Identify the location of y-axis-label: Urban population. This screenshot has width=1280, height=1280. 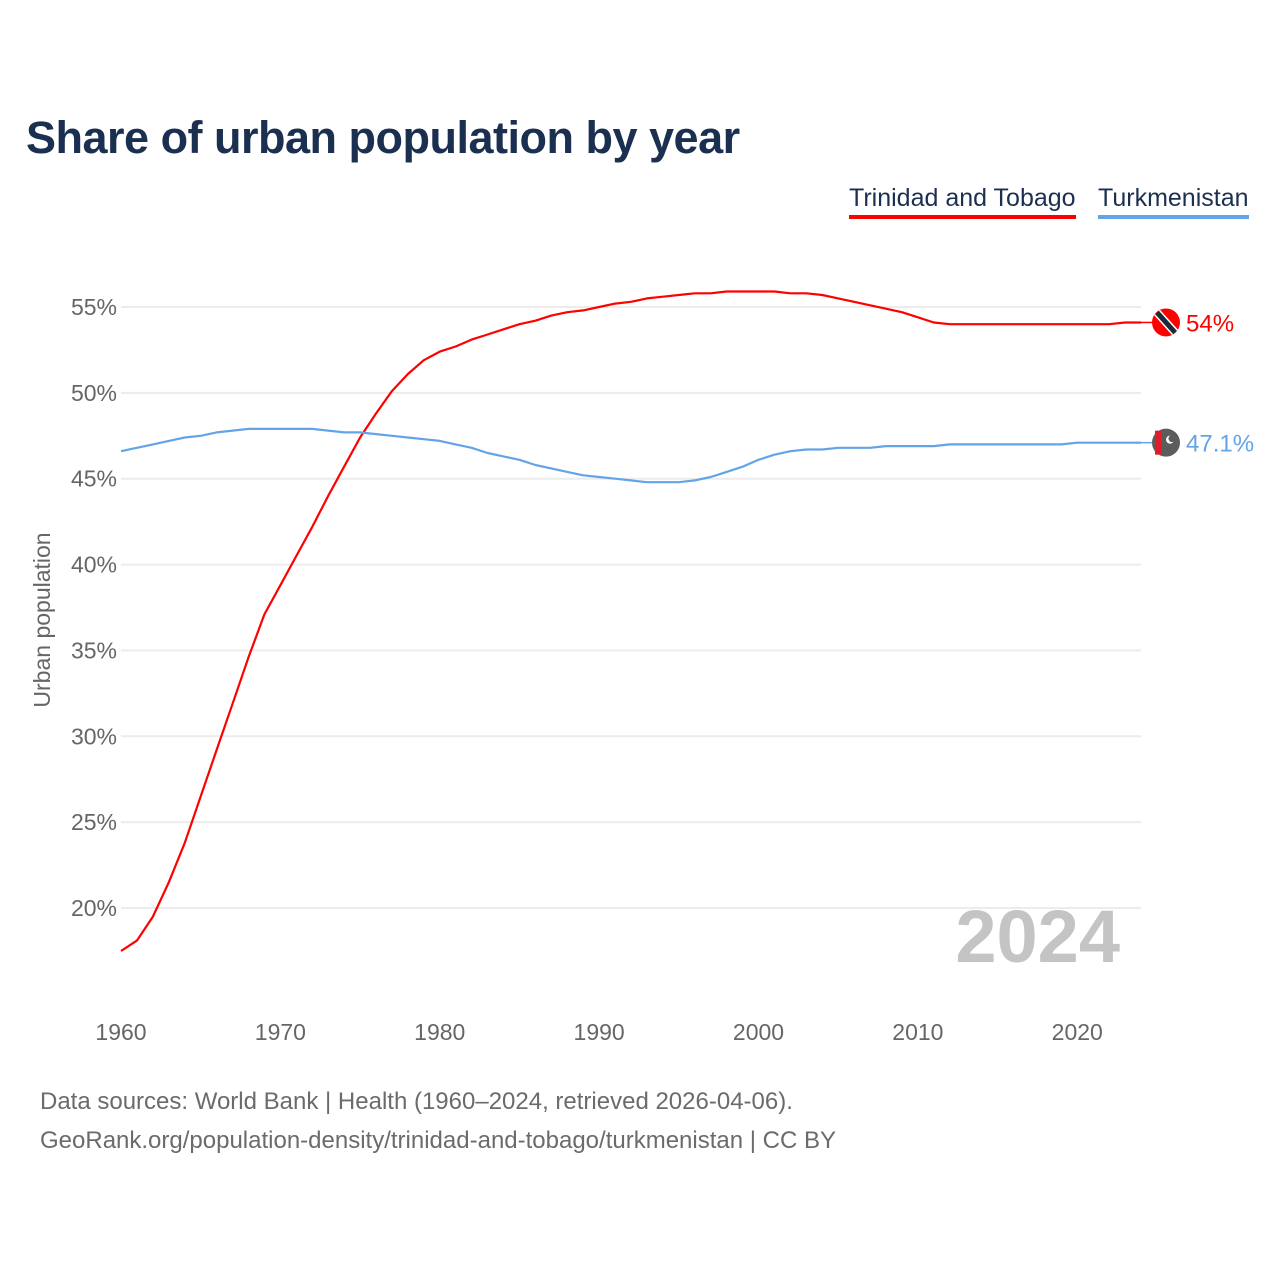
(42, 619).